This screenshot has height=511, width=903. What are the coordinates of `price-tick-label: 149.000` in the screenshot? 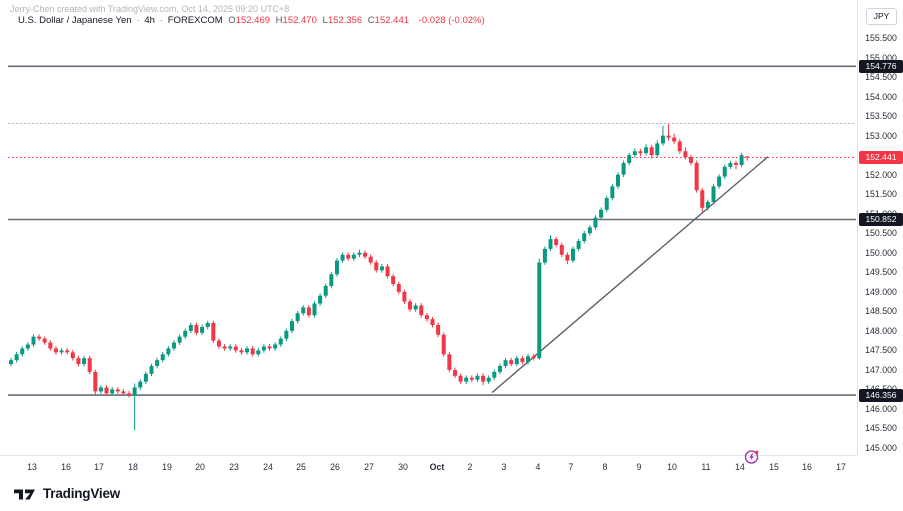 It's located at (881, 291).